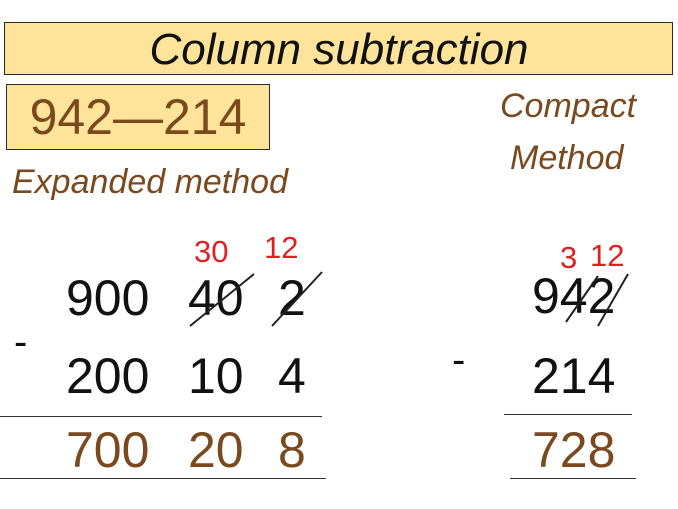 The image size is (678, 509). What do you see at coordinates (573, 478) in the screenshot?
I see `compact-bottom-rule` at bounding box center [573, 478].